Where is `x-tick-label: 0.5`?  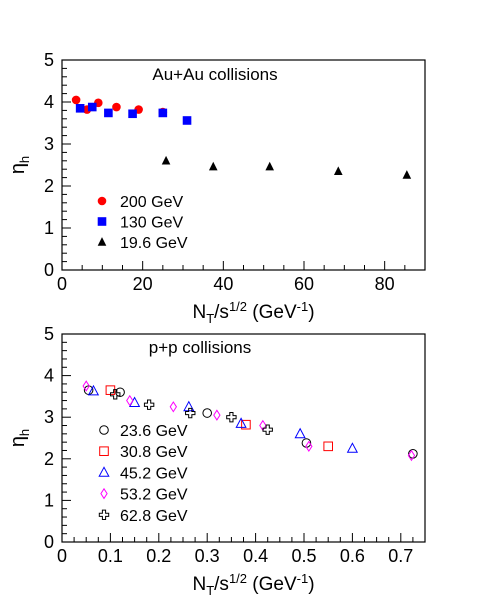
x-tick-label: 0.5 is located at coordinates (303, 556).